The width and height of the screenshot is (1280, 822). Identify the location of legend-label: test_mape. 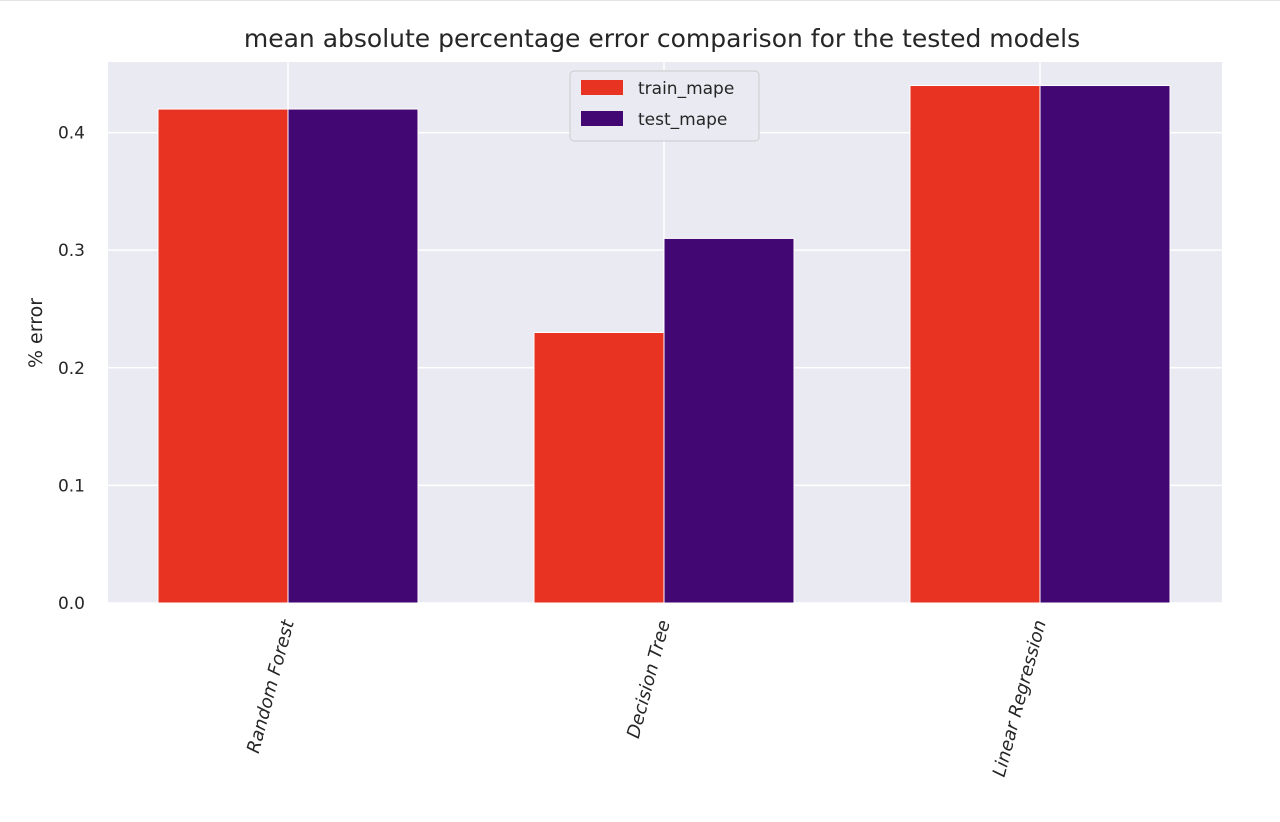
(682, 120).